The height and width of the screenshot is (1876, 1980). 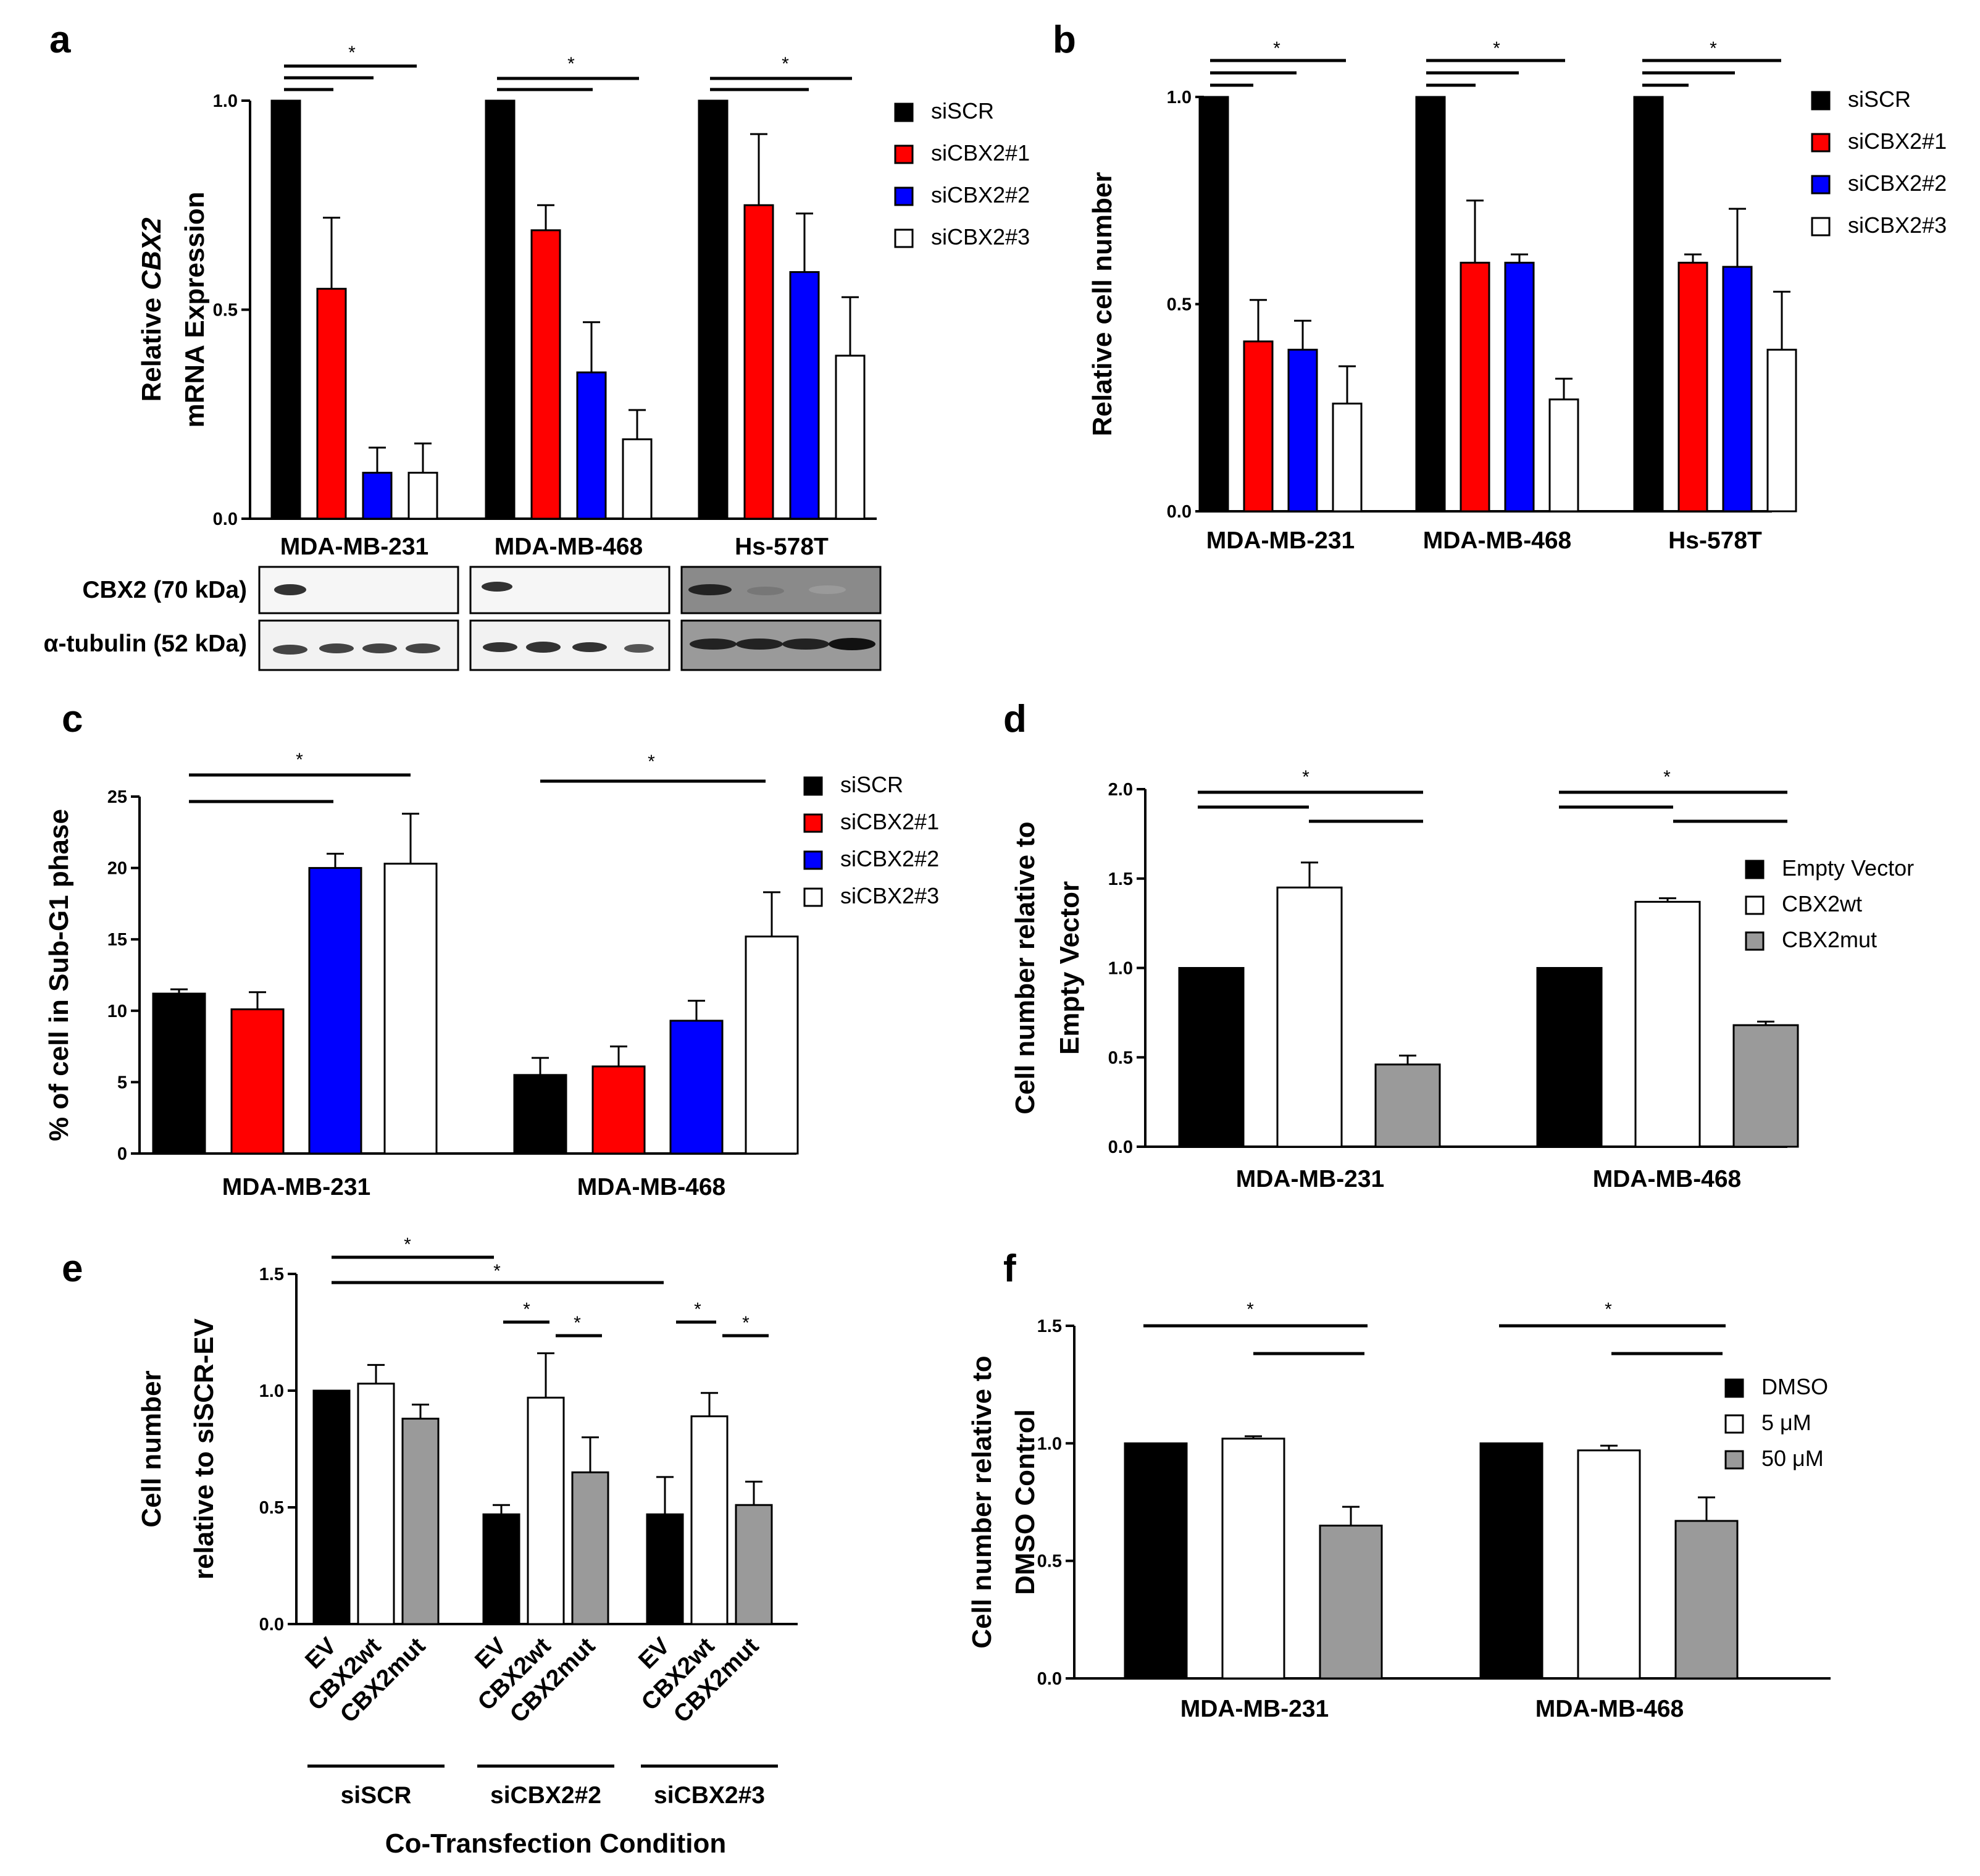 What do you see at coordinates (981, 194) in the screenshot?
I see `chart-a-legend-label: siCBX2#2` at bounding box center [981, 194].